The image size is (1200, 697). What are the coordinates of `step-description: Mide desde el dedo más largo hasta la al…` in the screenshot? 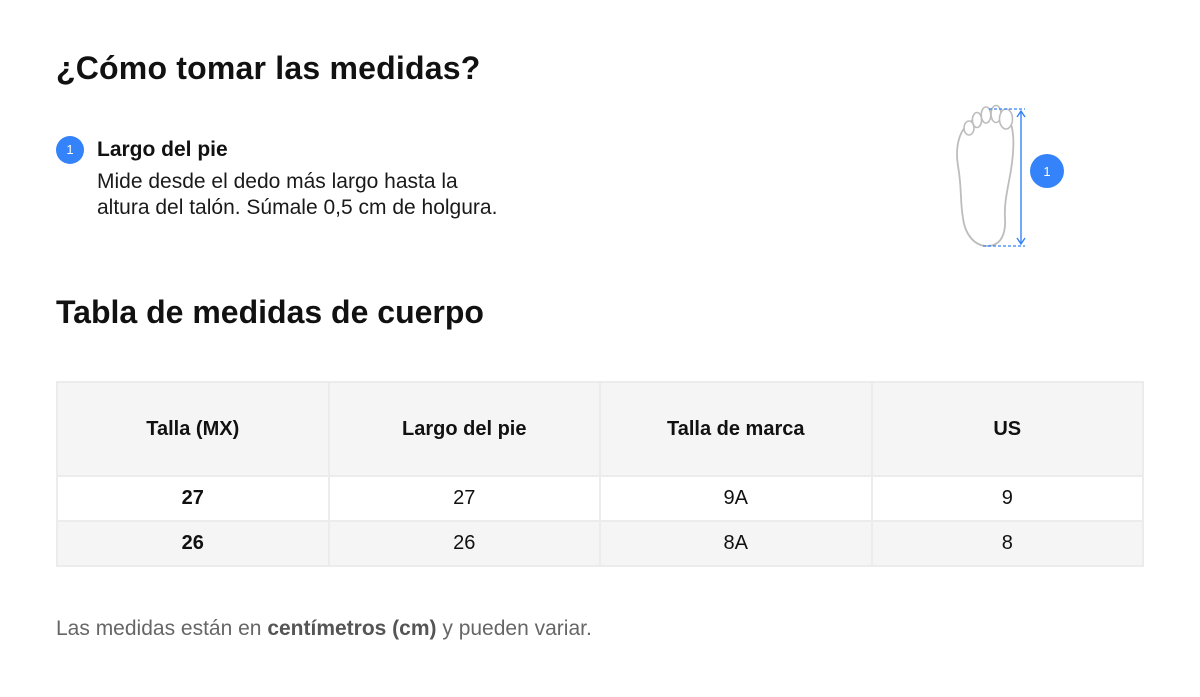 It's located at (337, 195).